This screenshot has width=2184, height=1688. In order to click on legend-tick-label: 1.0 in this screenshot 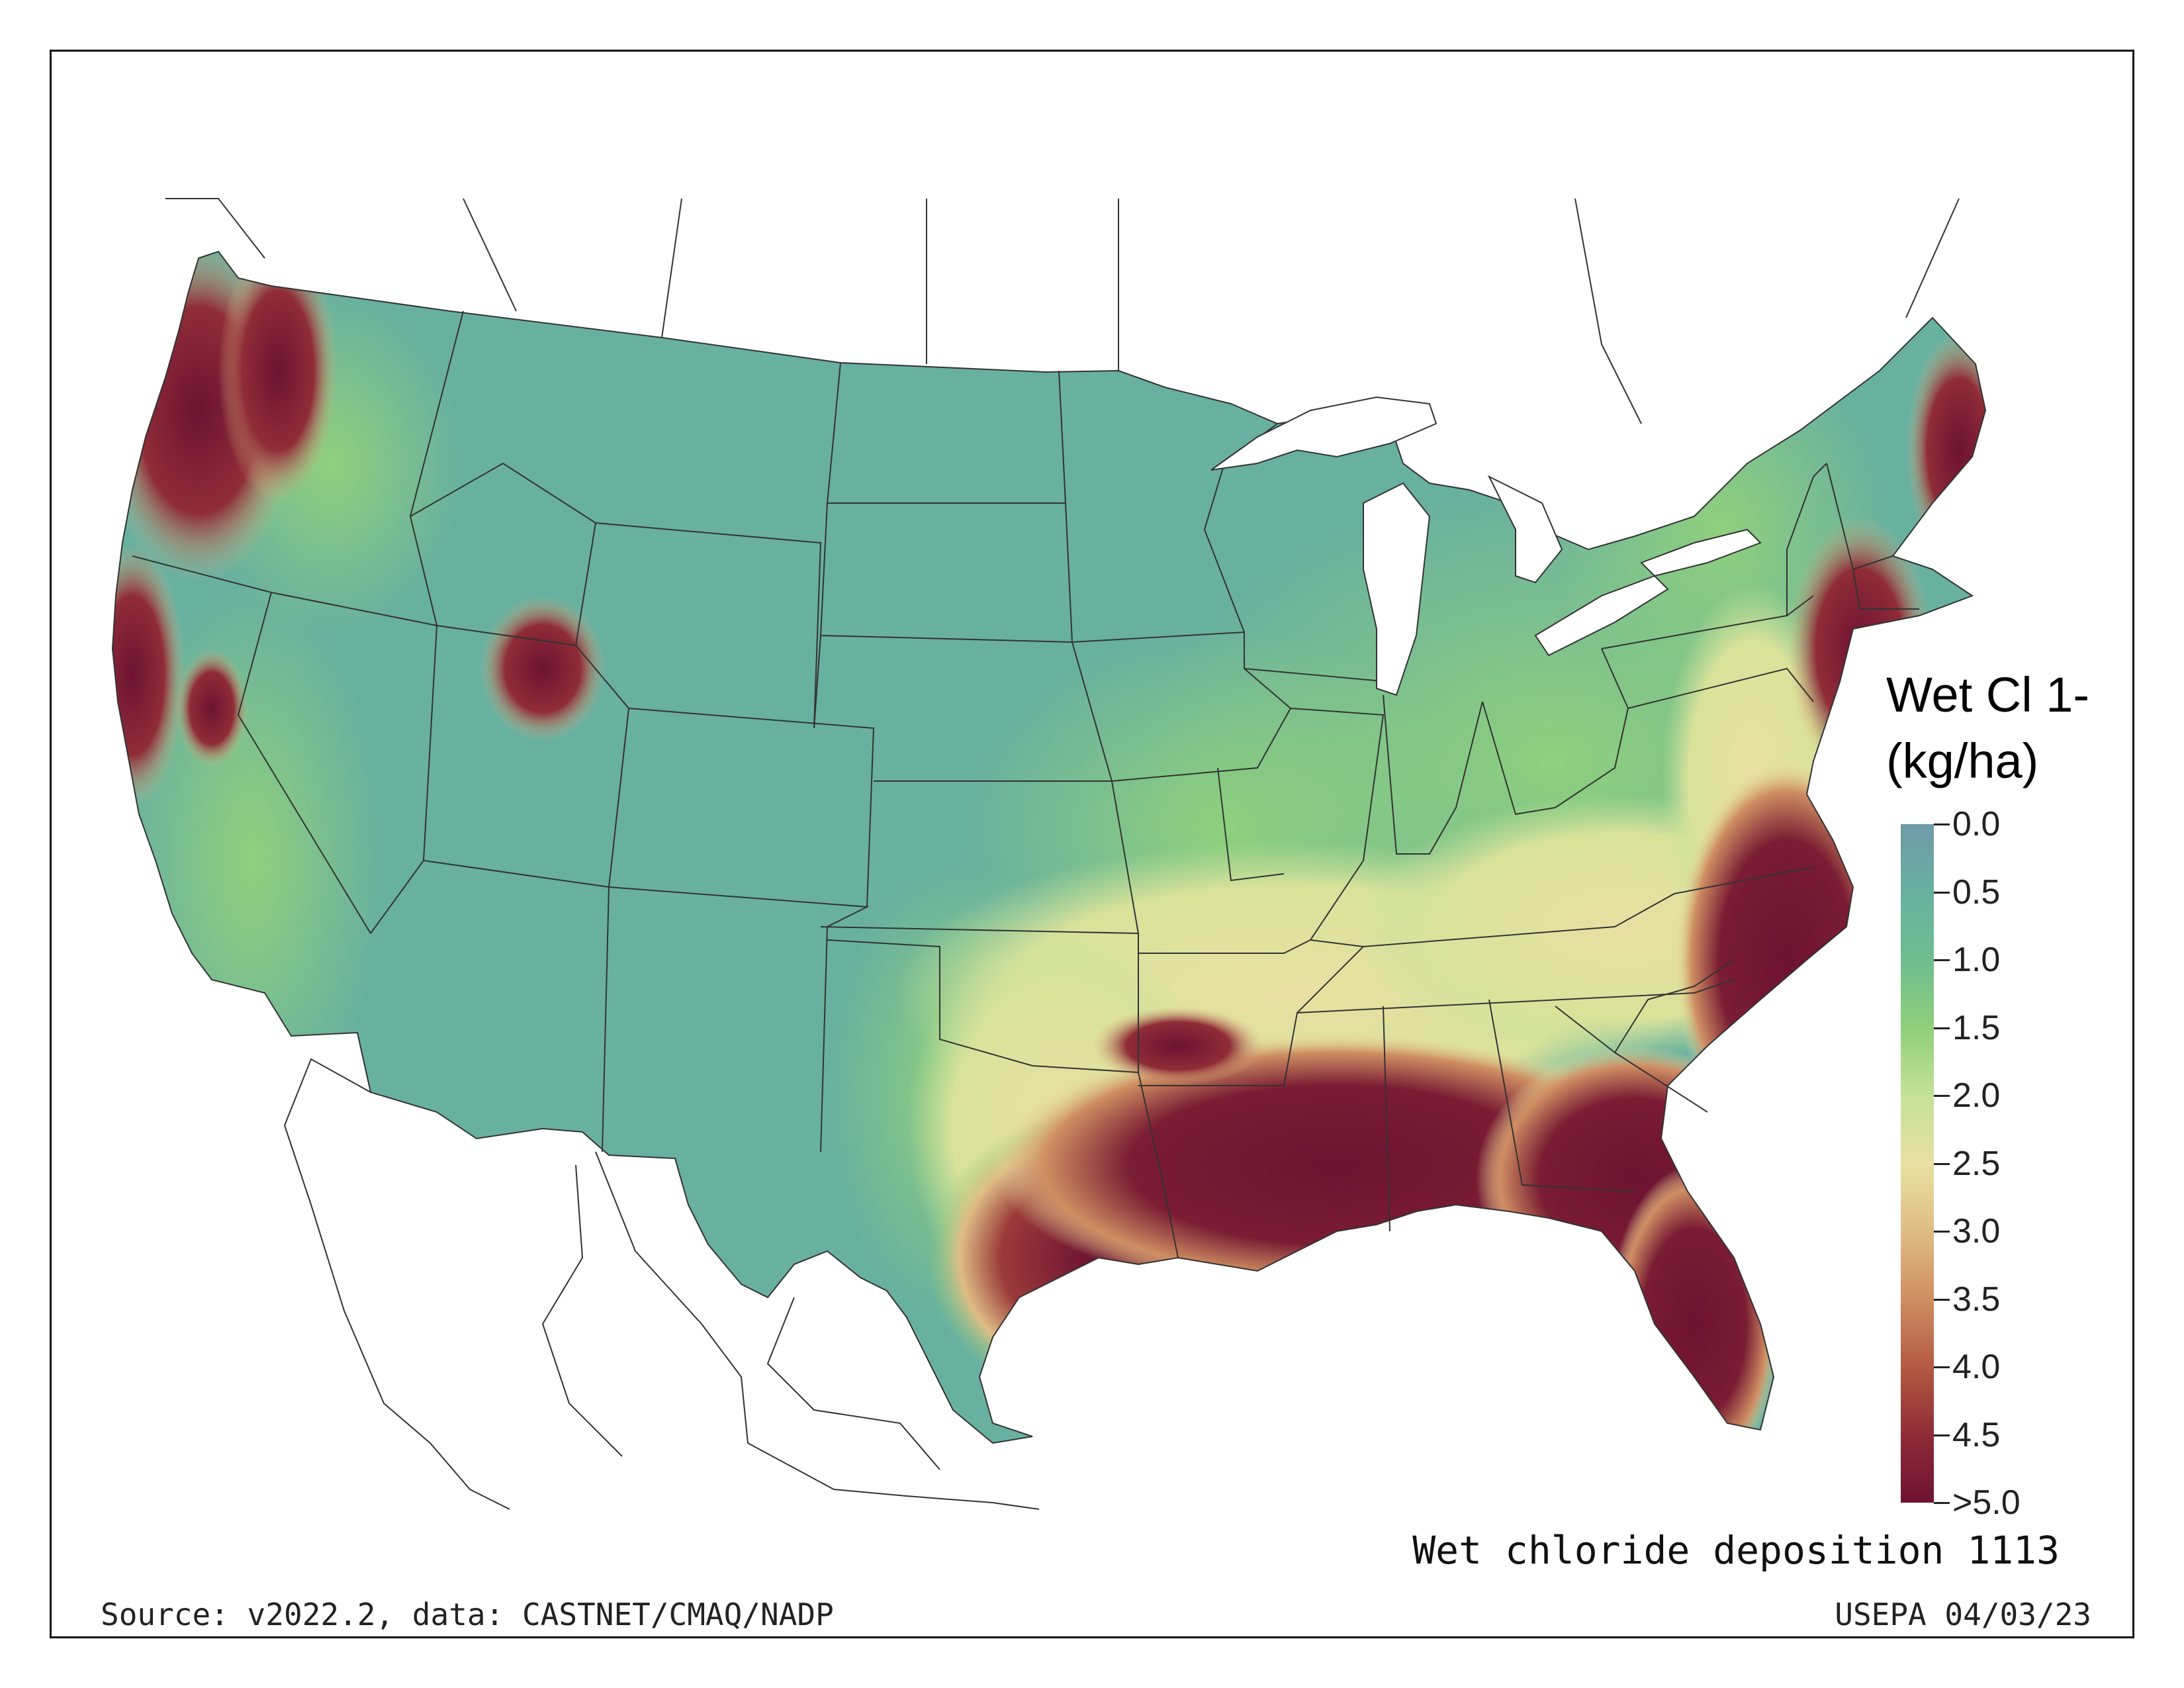, I will do `click(1977, 960)`.